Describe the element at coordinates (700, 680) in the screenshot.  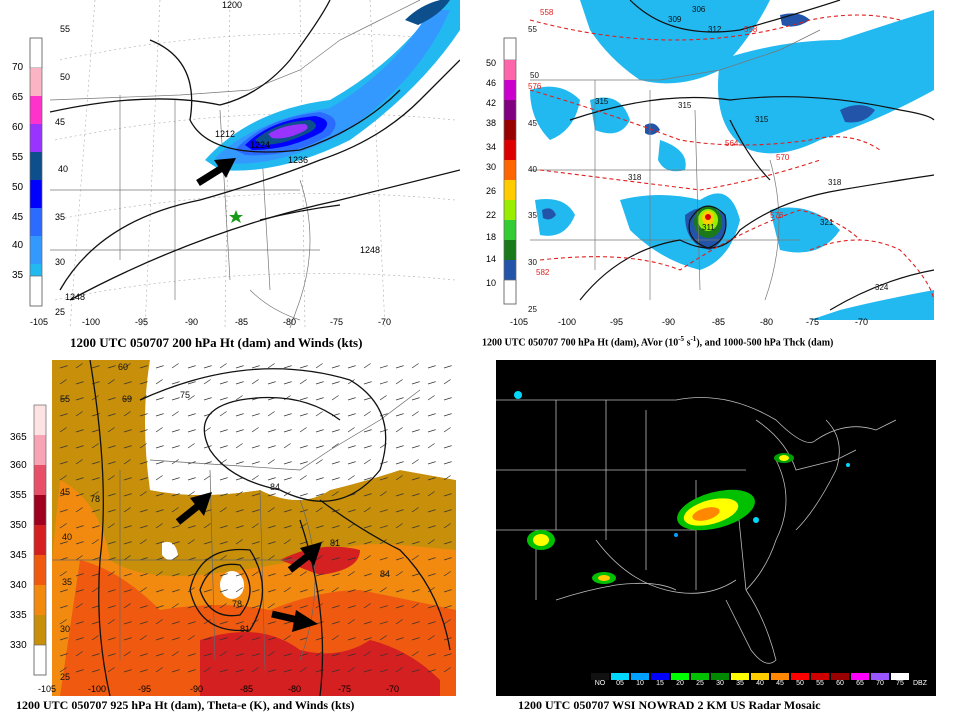
I see `dbz-legend-item: 25` at that location.